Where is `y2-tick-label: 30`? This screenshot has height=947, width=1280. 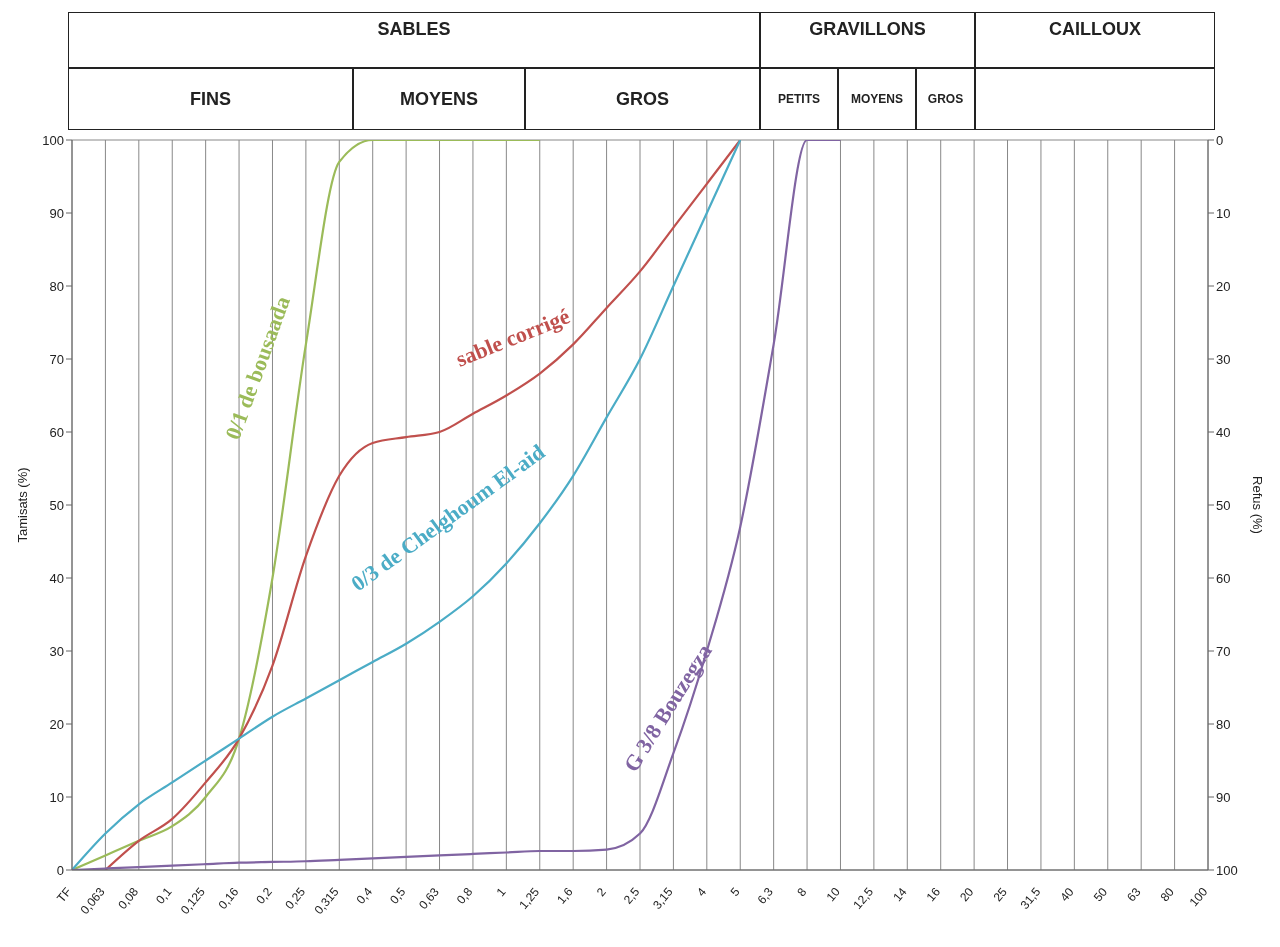
y2-tick-label: 30 is located at coordinates (1223, 359).